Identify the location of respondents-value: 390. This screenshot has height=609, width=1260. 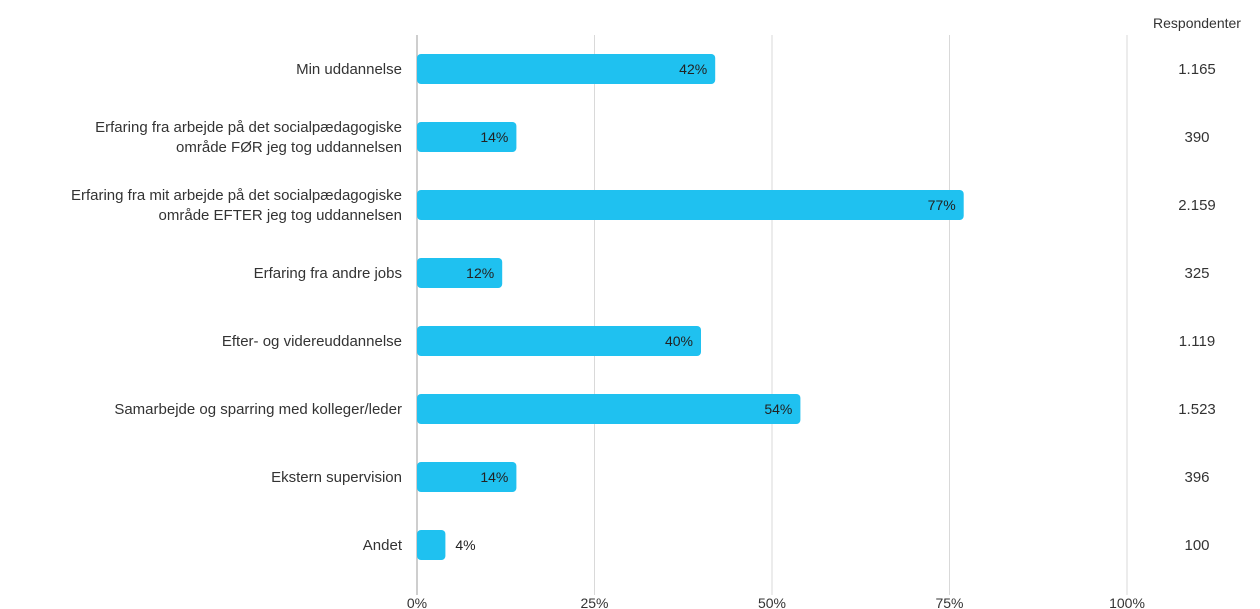
(1196, 137).